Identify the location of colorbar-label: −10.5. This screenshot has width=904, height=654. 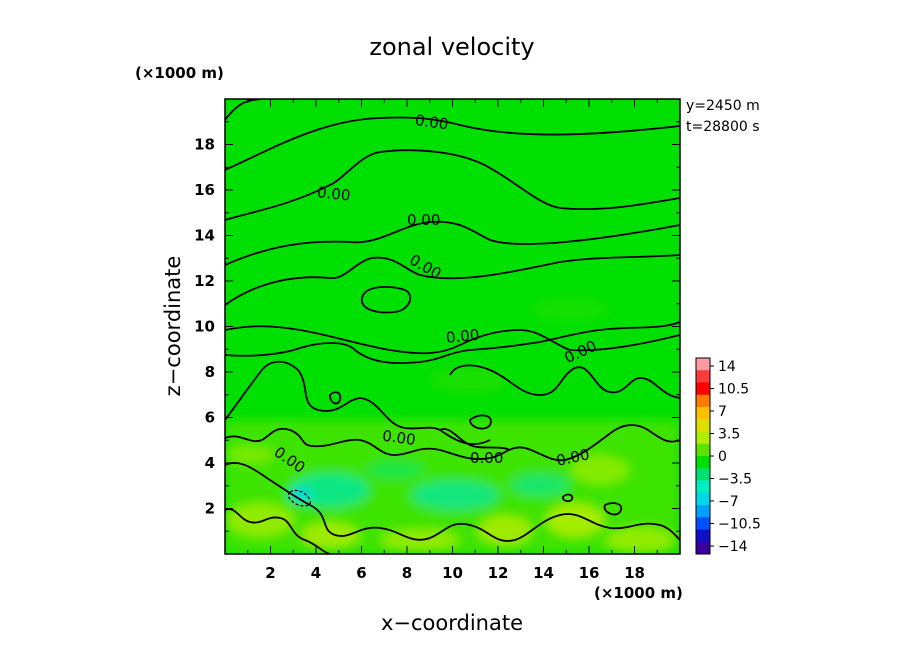
(739, 525).